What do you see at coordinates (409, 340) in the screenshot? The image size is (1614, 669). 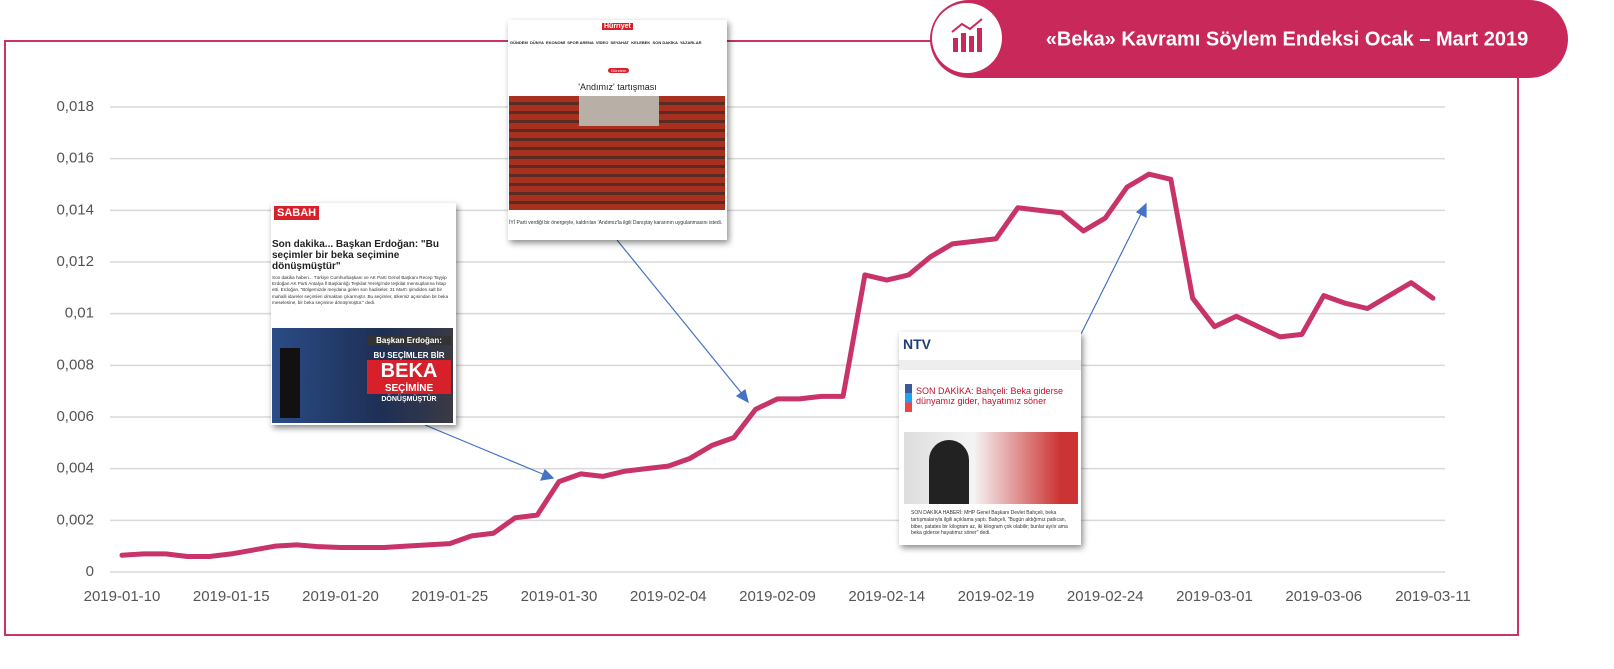 I see `photo-text: Başkan Erdoğan:` at bounding box center [409, 340].